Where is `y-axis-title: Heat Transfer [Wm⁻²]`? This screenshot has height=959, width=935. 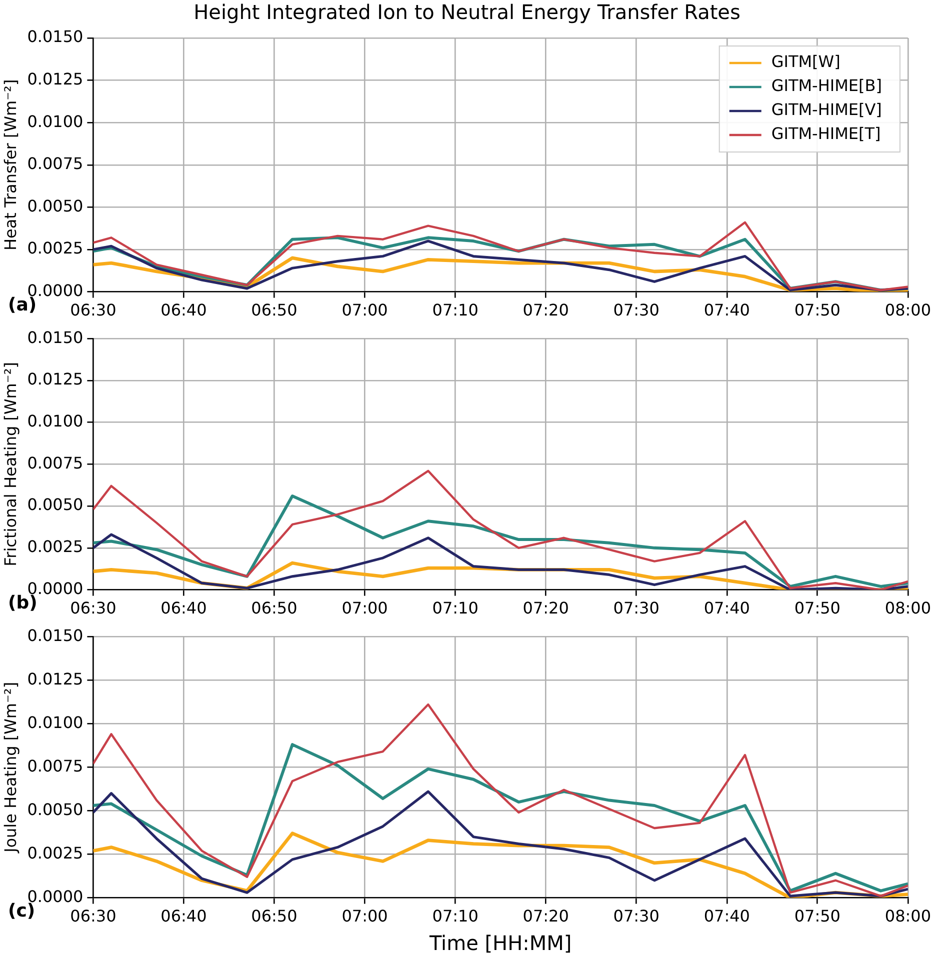 y-axis-title: Heat Transfer [Wm⁻²] is located at coordinates (10, 165).